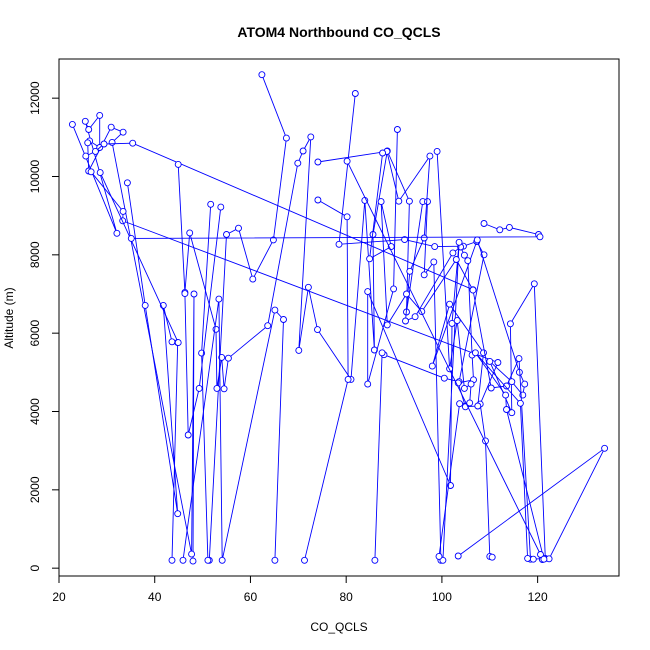 This screenshot has width=650, height=650. Describe the element at coordinates (346, 597) in the screenshot. I see `x-tick-label: 80` at that location.